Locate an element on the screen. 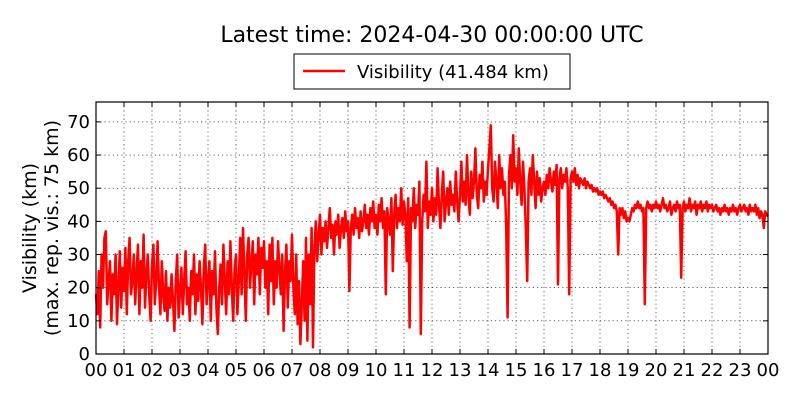 The image size is (800, 400). x-tick-label: 13 is located at coordinates (460, 370).